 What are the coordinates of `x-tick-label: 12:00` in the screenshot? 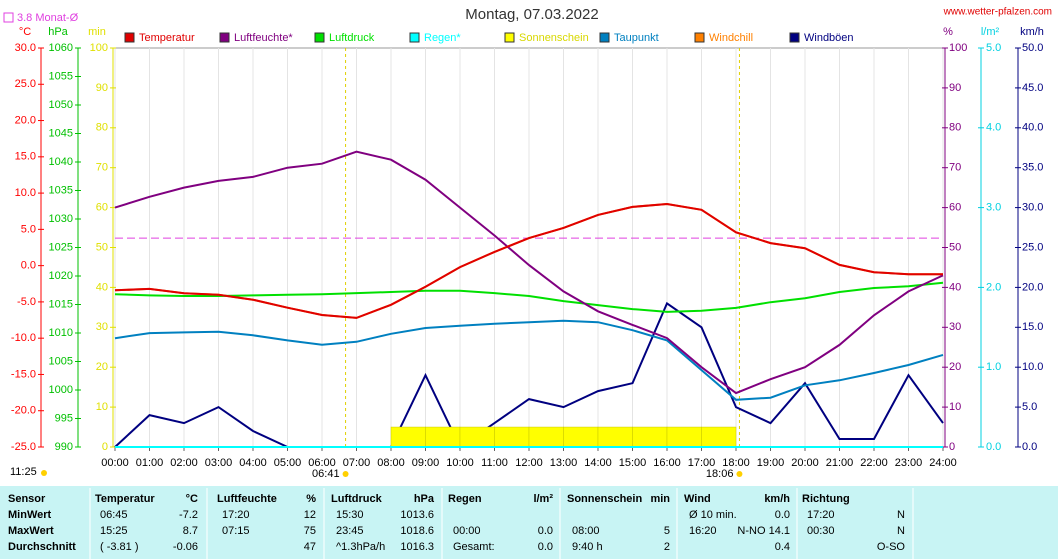 It's located at (529, 463).